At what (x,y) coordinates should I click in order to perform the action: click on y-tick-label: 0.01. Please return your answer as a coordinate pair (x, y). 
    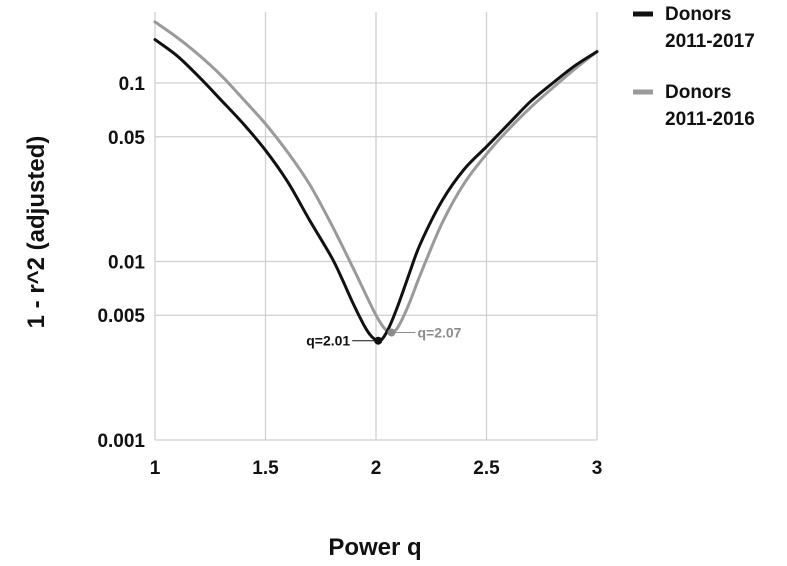
    Looking at the image, I should click on (126, 263).